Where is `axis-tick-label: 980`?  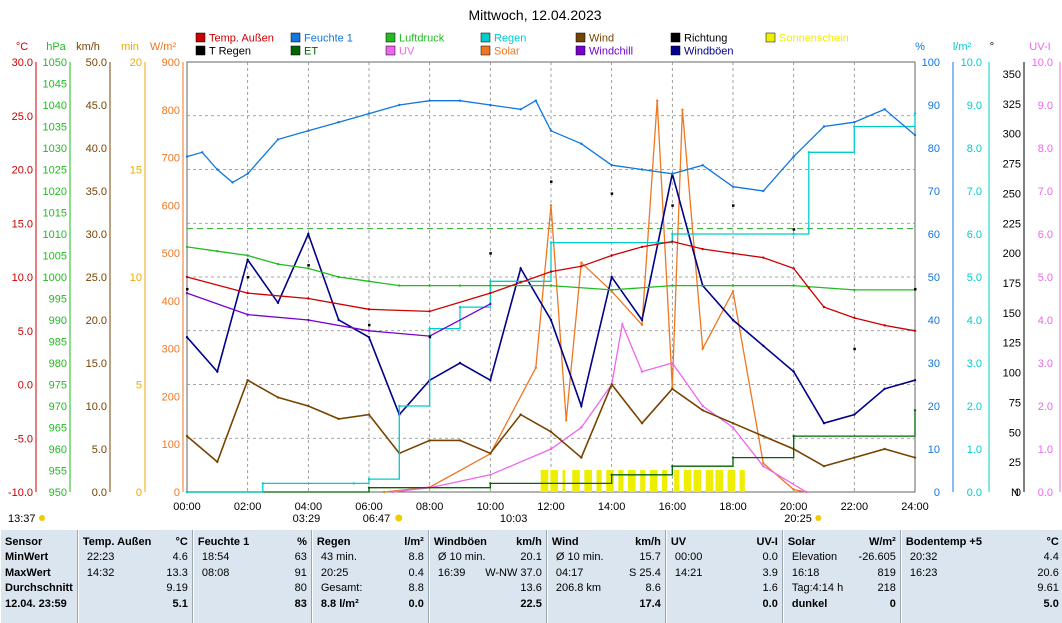
axis-tick-label: 980 is located at coordinates (58, 364).